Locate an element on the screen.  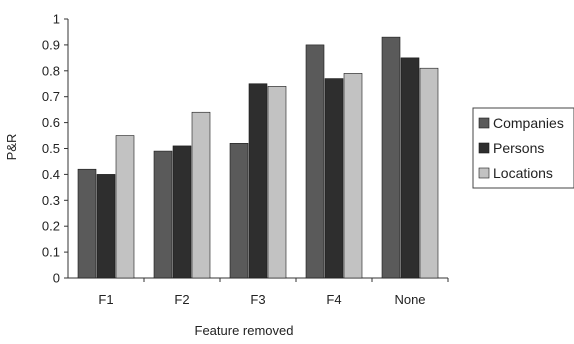
y-axis-ticks: 0 0.1 0.2 0.3 0.4 0.5 0.6 0.7 0.8 0.9 1 is located at coordinates (55, 149).